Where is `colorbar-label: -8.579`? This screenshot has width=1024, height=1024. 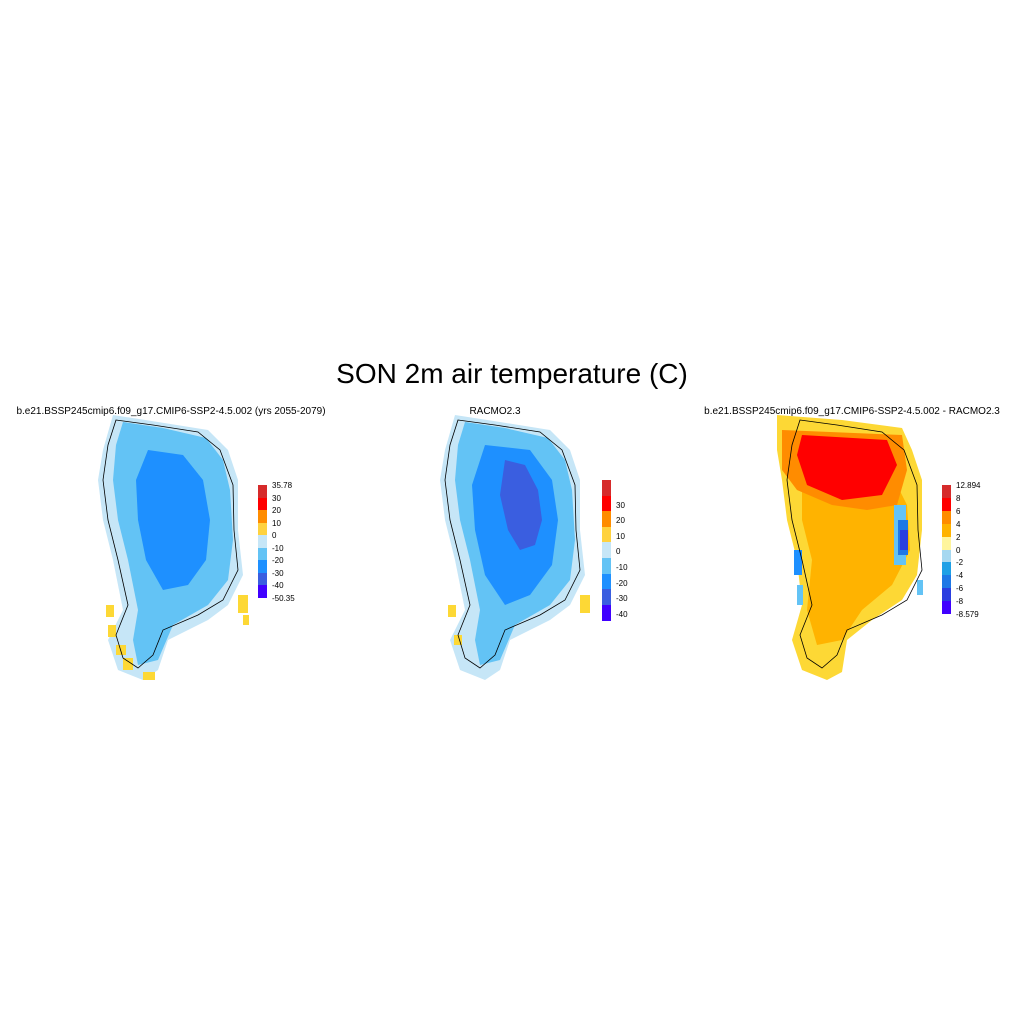
colorbar-label: -8.579 is located at coordinates (967, 614).